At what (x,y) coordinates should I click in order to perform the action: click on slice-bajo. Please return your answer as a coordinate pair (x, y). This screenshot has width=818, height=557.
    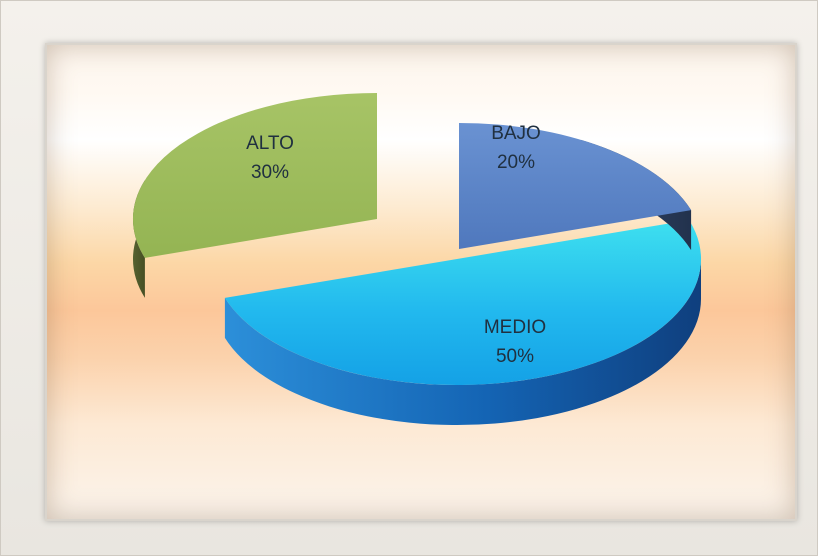
    Looking at the image, I should click on (575, 186).